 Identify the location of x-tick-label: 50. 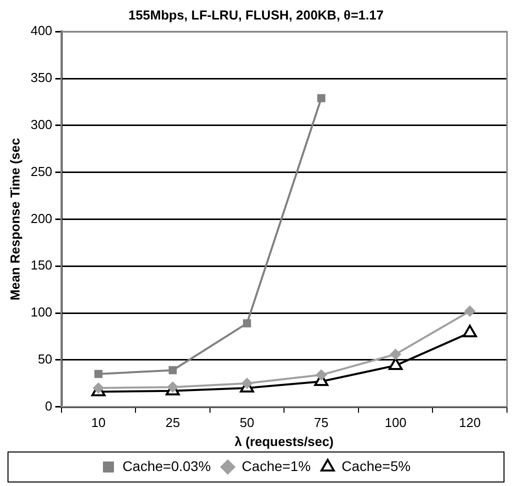
(247, 422).